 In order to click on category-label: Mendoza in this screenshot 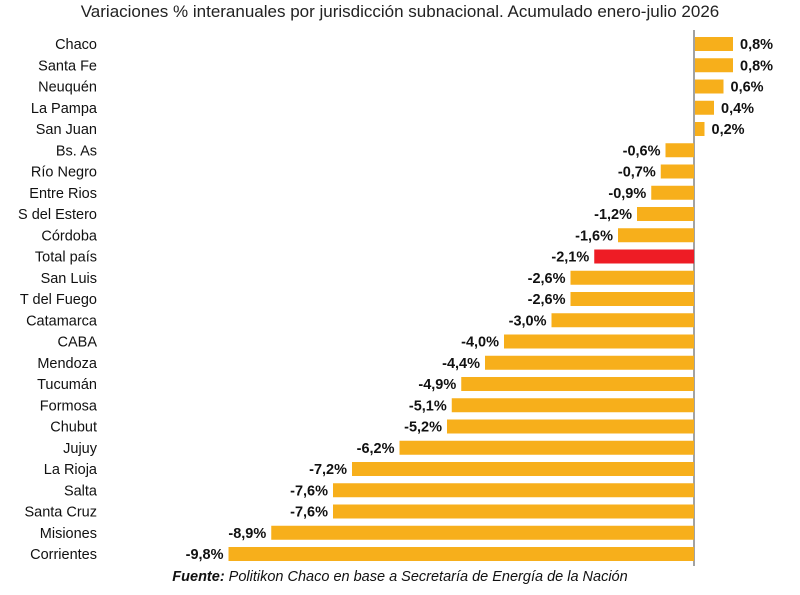, I will do `click(67, 364)`.